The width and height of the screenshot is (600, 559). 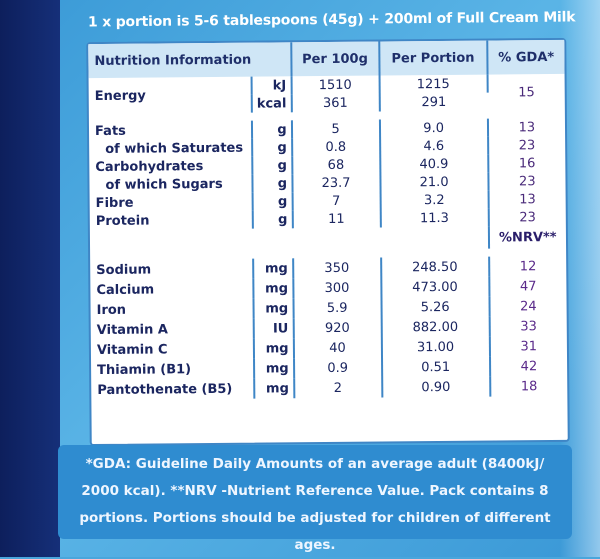 I want to click on mineral-nrv: 42, so click(x=529, y=366).